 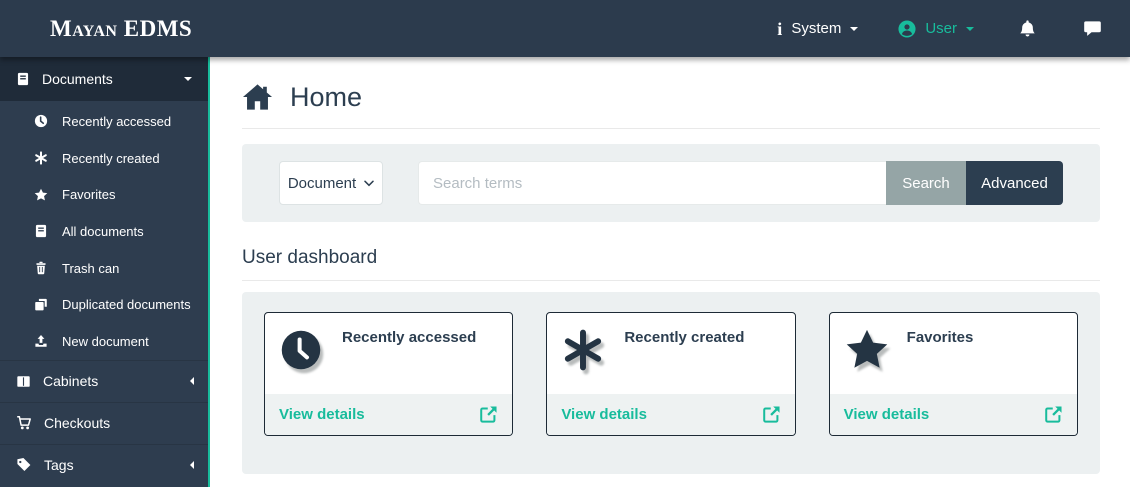 What do you see at coordinates (953, 353) in the screenshot?
I see `card-body: Favorites` at bounding box center [953, 353].